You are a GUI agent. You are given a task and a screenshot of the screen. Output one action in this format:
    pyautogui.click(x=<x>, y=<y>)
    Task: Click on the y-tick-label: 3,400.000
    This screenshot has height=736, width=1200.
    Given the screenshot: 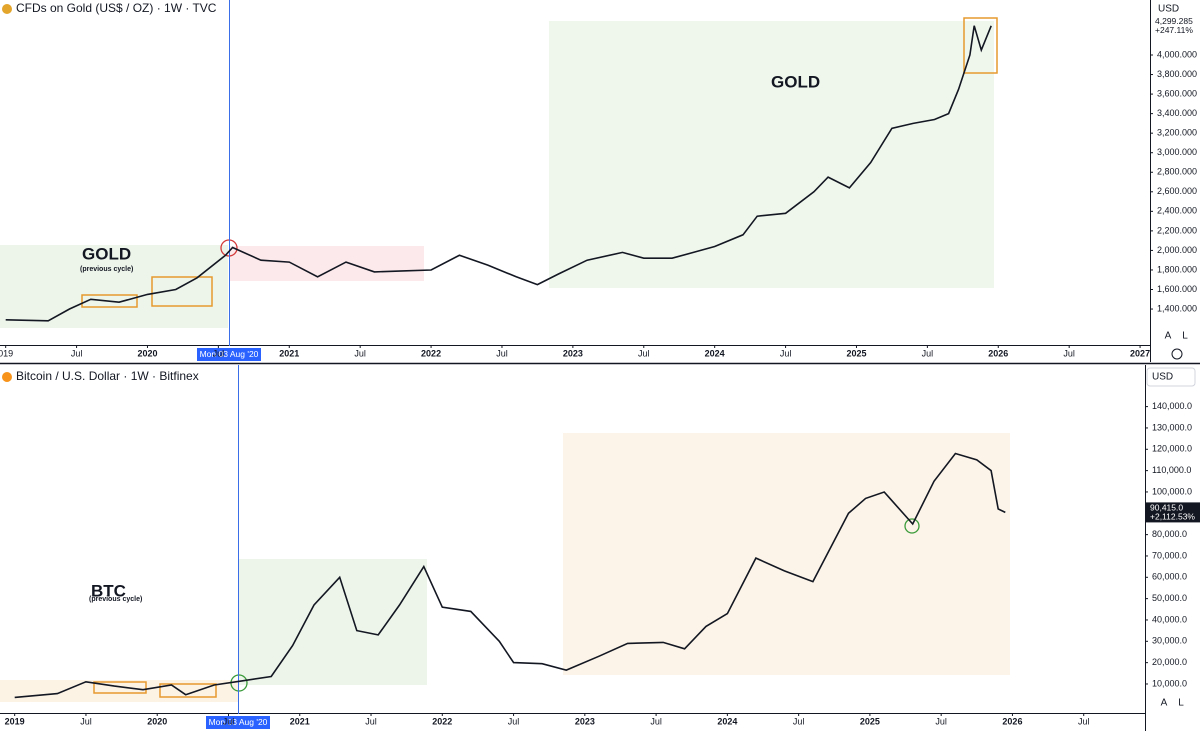 What is the action you would take?
    pyautogui.click(x=1177, y=113)
    